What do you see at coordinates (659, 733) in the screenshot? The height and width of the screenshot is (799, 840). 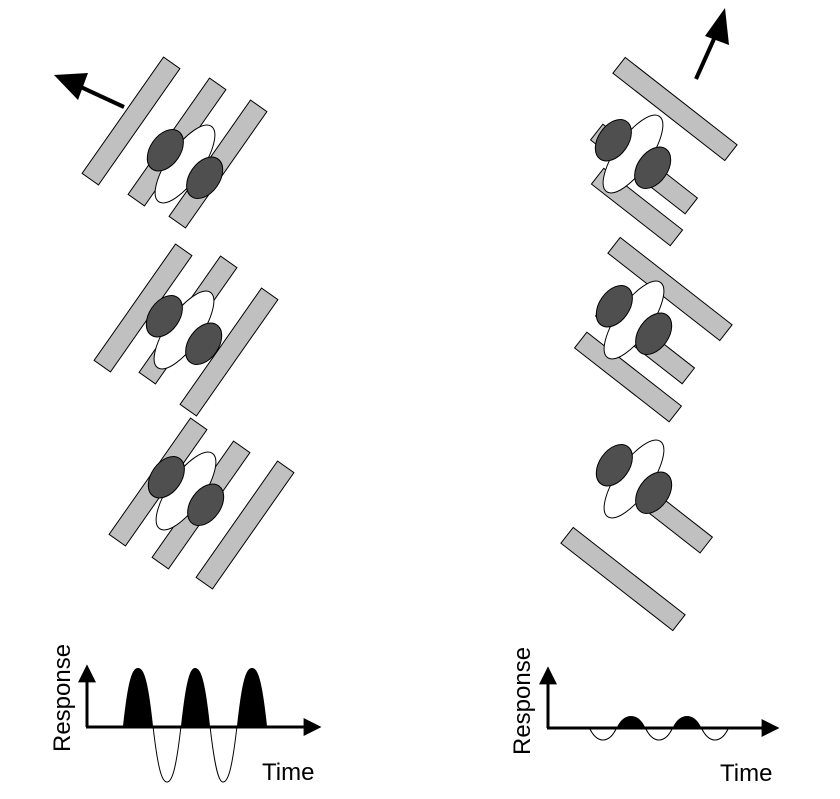 I see `response-wave` at bounding box center [659, 733].